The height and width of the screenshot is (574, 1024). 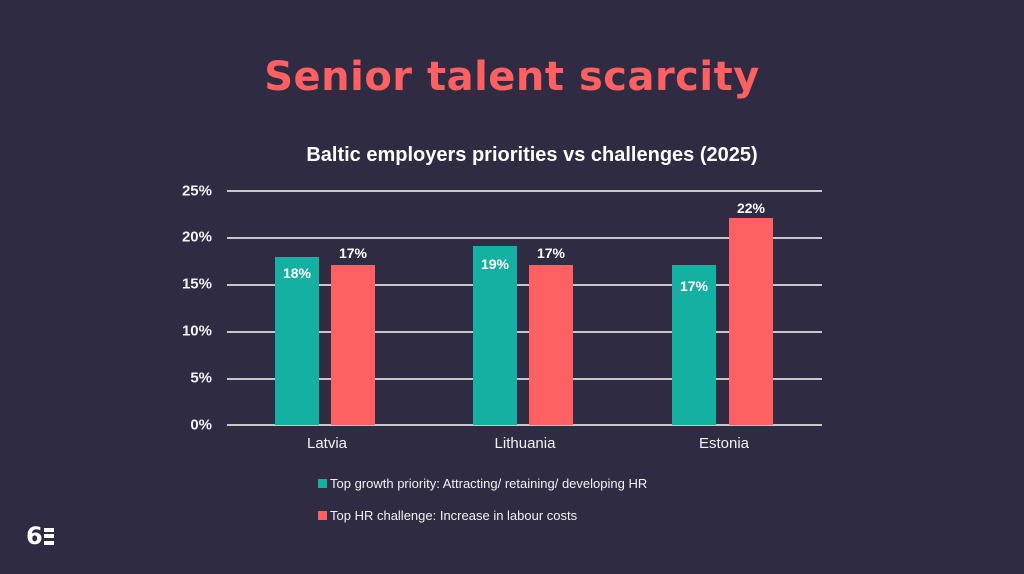 What do you see at coordinates (353, 345) in the screenshot?
I see `bar-latvia-challenge` at bounding box center [353, 345].